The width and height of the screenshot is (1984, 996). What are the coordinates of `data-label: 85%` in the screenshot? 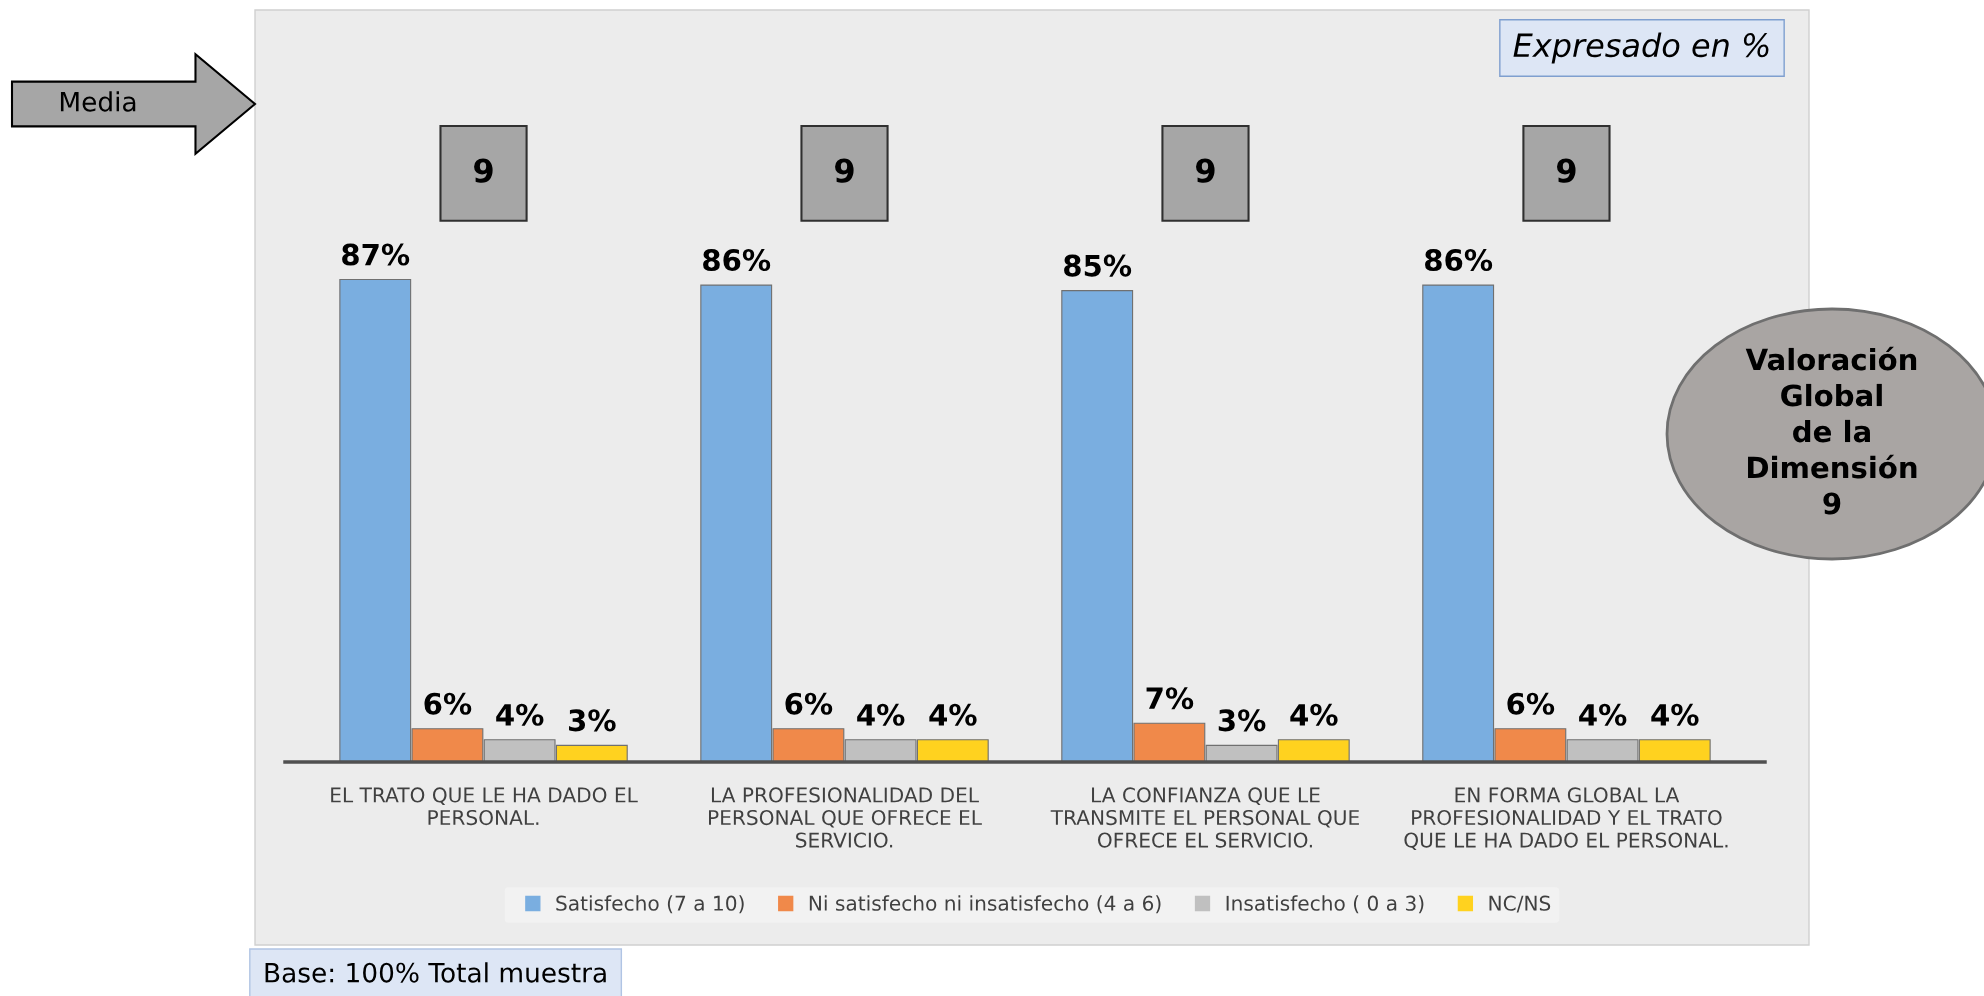 It's located at (1098, 265).